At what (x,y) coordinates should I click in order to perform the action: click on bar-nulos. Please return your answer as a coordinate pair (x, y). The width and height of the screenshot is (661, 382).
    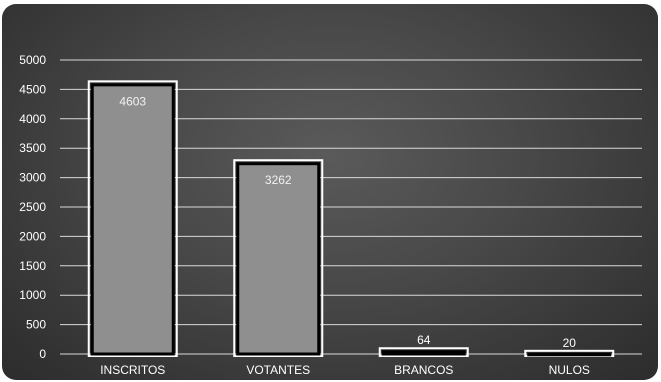
    Looking at the image, I should click on (569, 354).